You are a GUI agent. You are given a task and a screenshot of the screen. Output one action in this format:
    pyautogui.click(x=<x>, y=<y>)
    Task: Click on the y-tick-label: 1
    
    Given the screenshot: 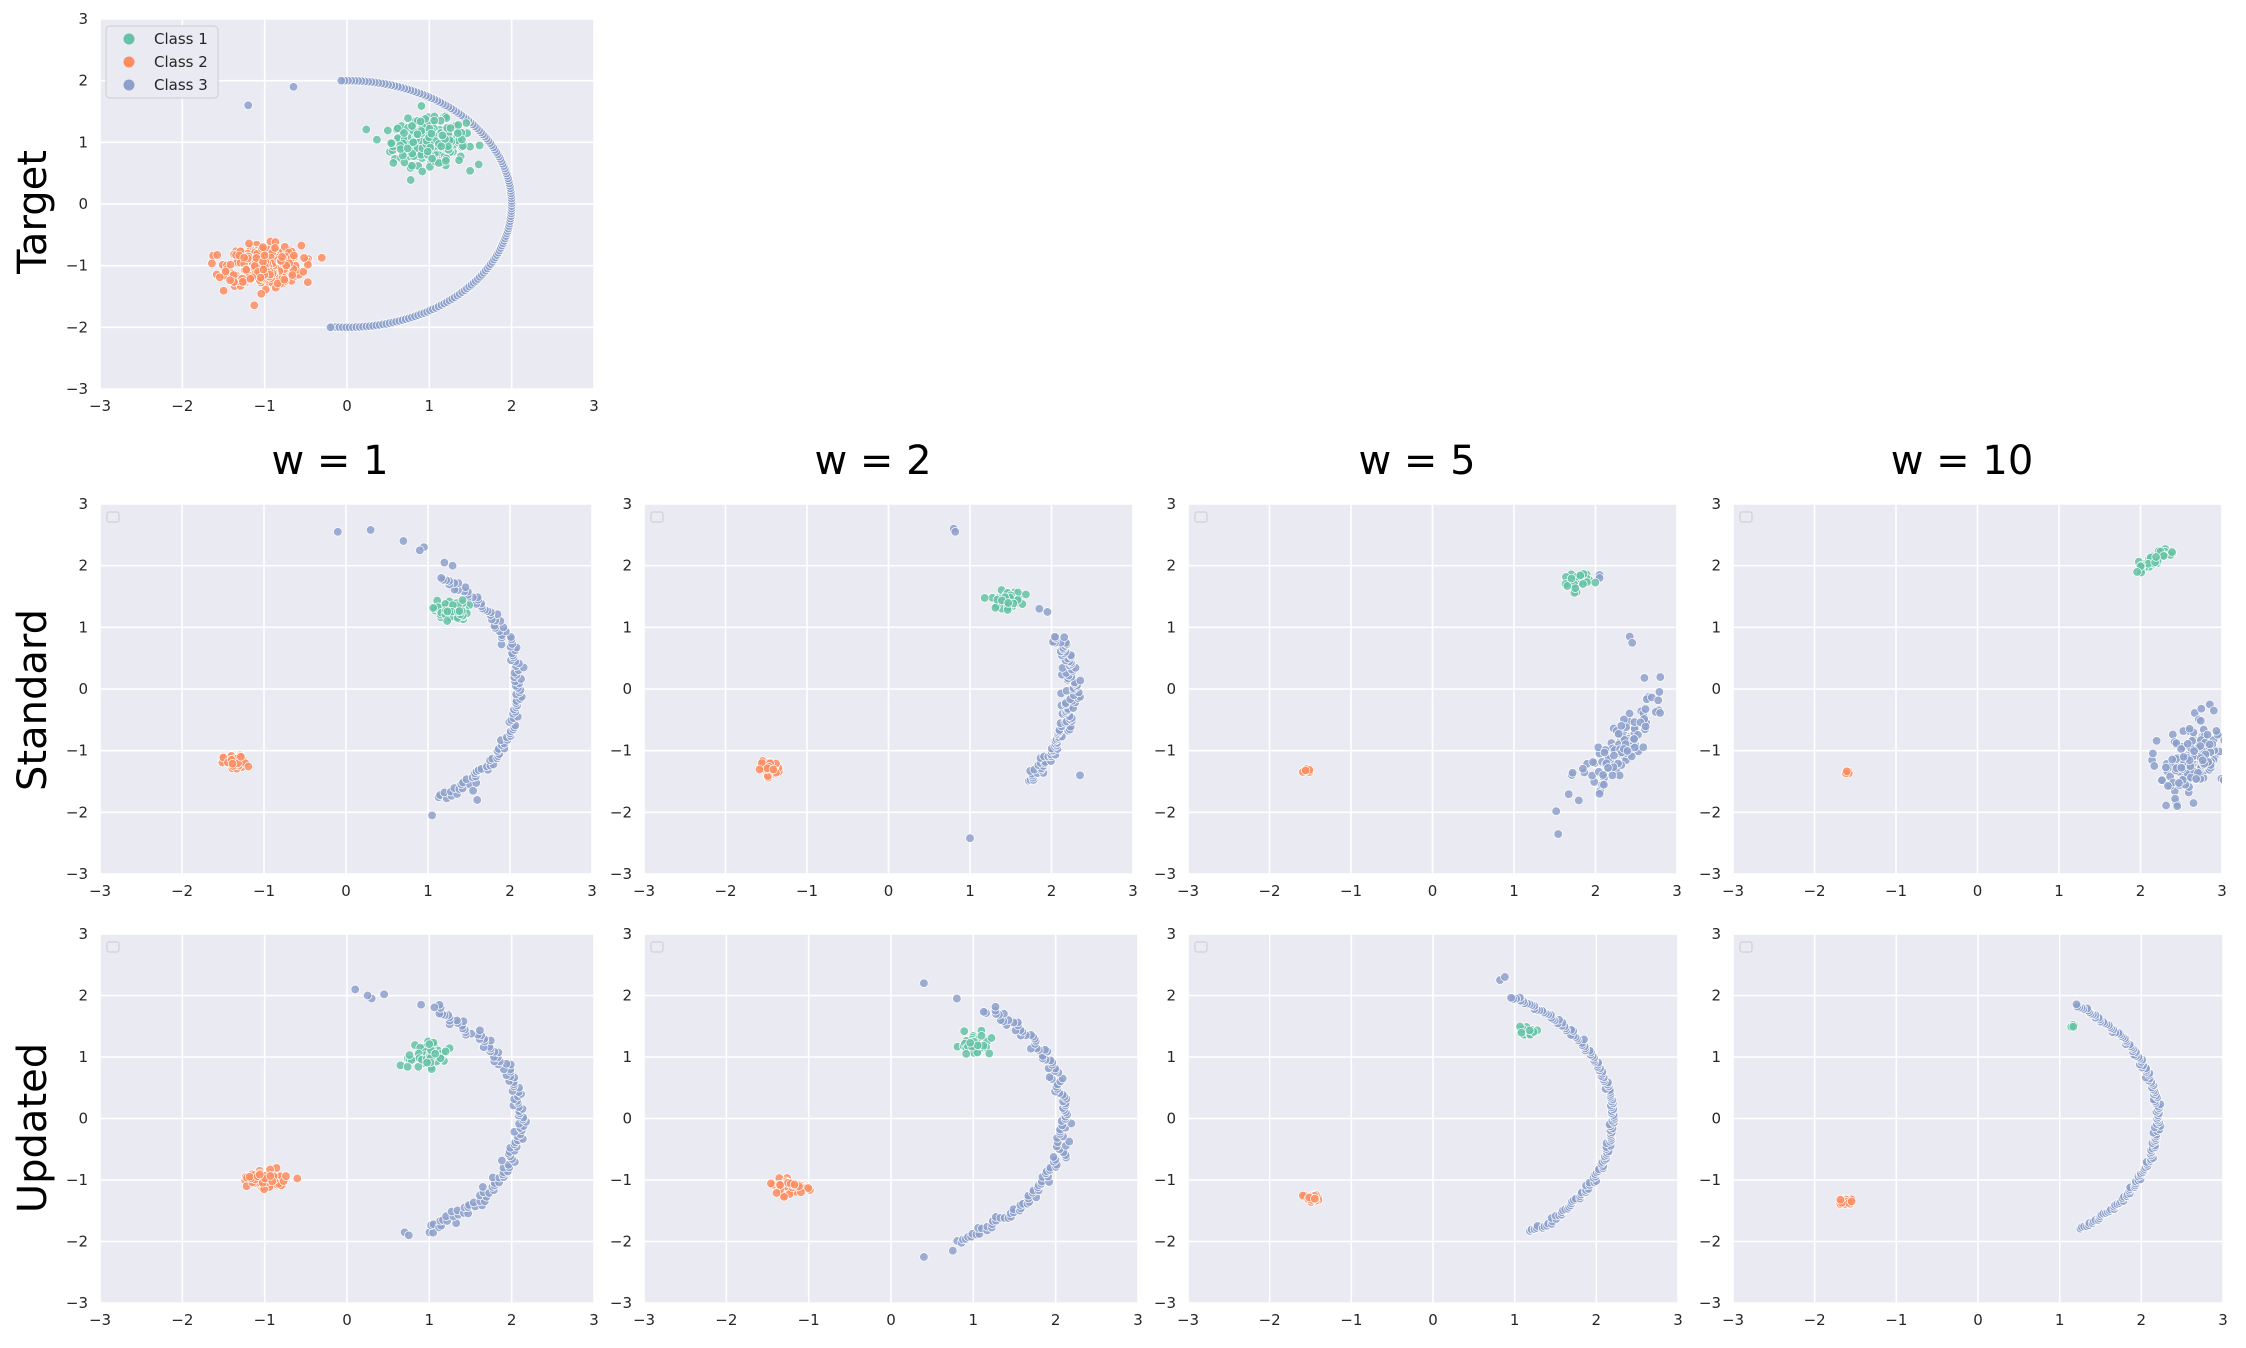 What is the action you would take?
    pyautogui.click(x=83, y=142)
    